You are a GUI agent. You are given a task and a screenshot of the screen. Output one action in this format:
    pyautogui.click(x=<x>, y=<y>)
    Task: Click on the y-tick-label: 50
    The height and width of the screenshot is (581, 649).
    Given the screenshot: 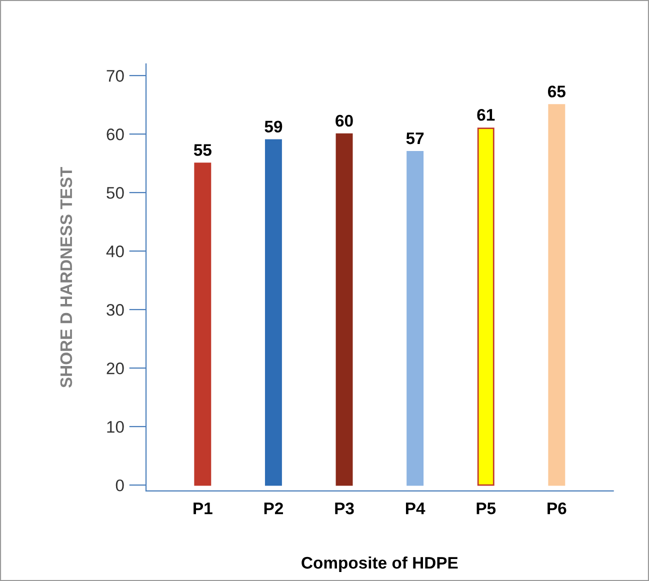 What is the action you would take?
    pyautogui.click(x=115, y=193)
    